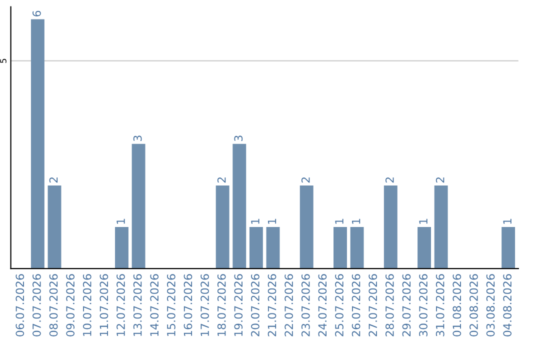  What do you see at coordinates (70, 305) in the screenshot?
I see `x-tick-label: 09.07.2026` at bounding box center [70, 305].